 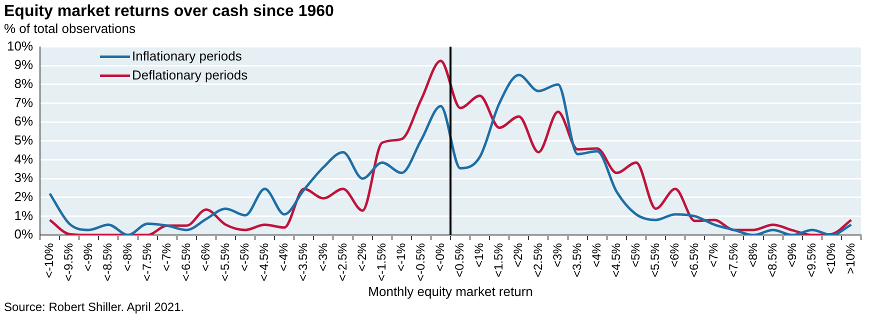 What do you see at coordinates (24, 102) in the screenshot?
I see `y-tick-label: 7%` at bounding box center [24, 102].